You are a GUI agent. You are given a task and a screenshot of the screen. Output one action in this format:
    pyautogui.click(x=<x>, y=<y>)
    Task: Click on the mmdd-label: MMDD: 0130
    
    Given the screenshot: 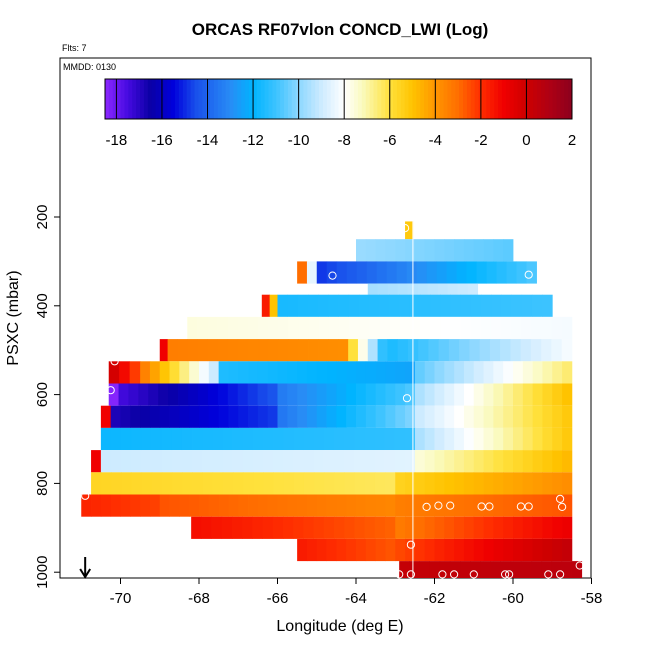 What is the action you would take?
    pyautogui.click(x=89, y=67)
    